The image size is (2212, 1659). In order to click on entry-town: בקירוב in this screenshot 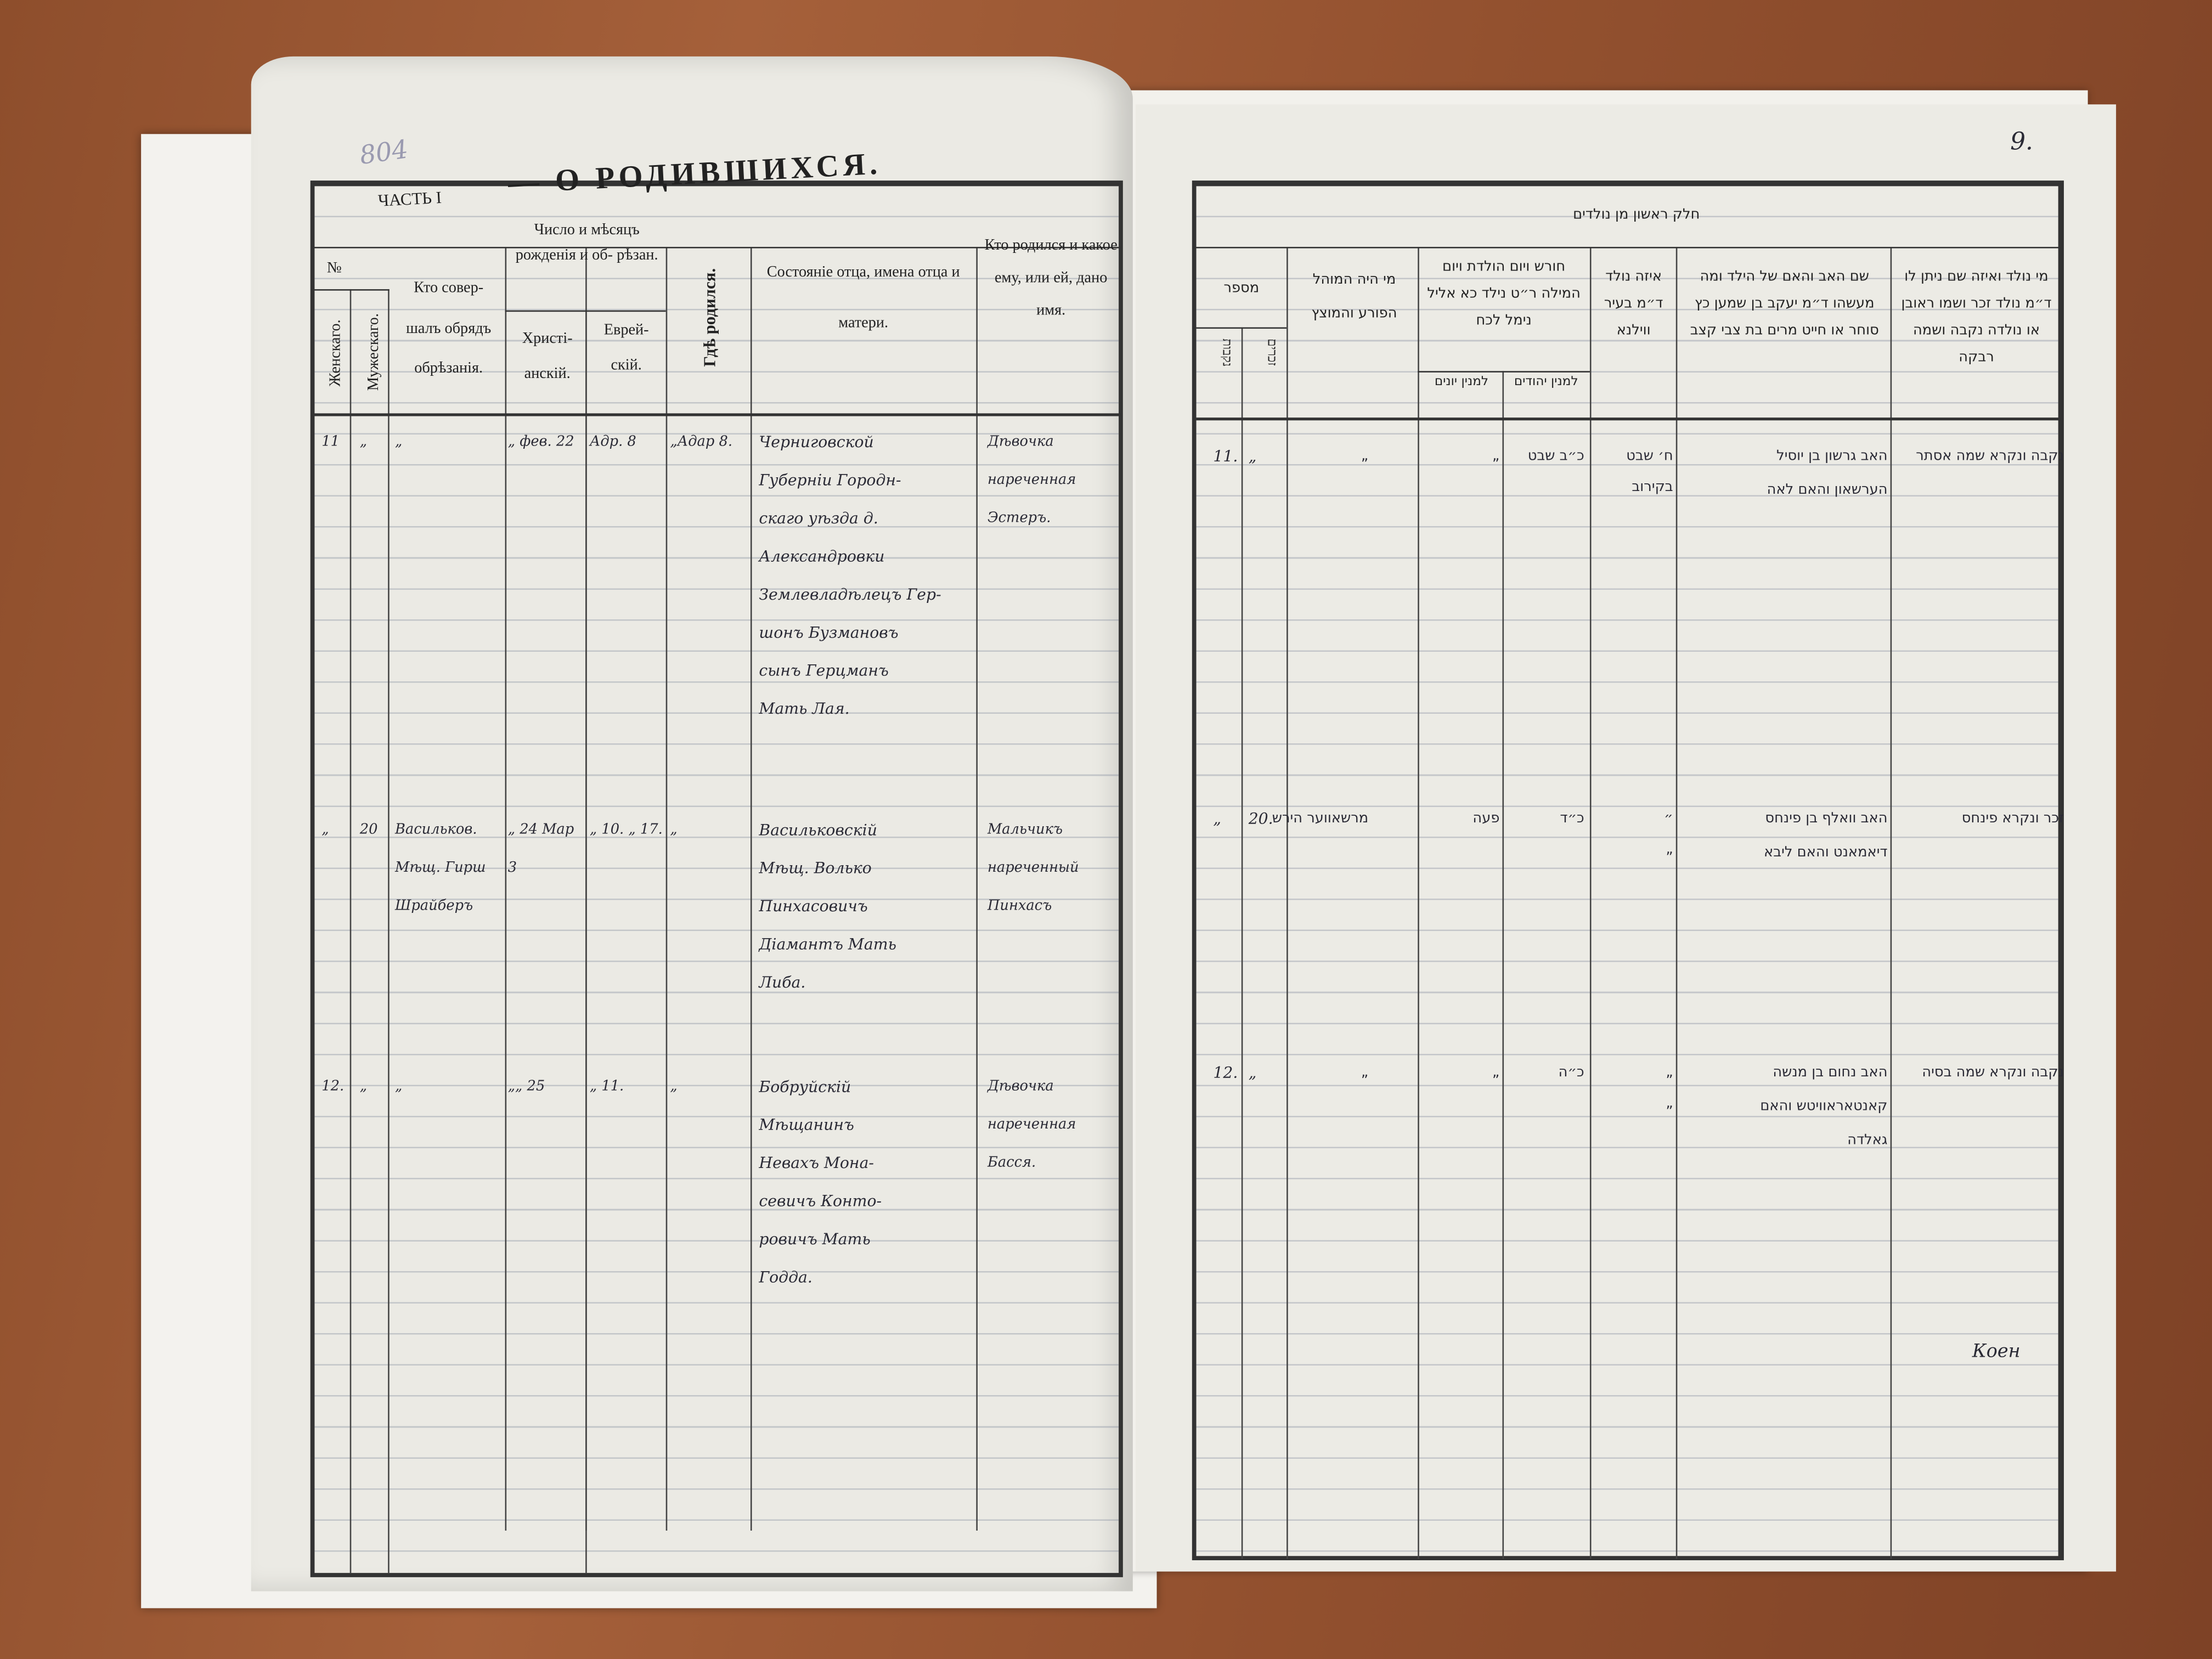, I will do `click(1652, 487)`.